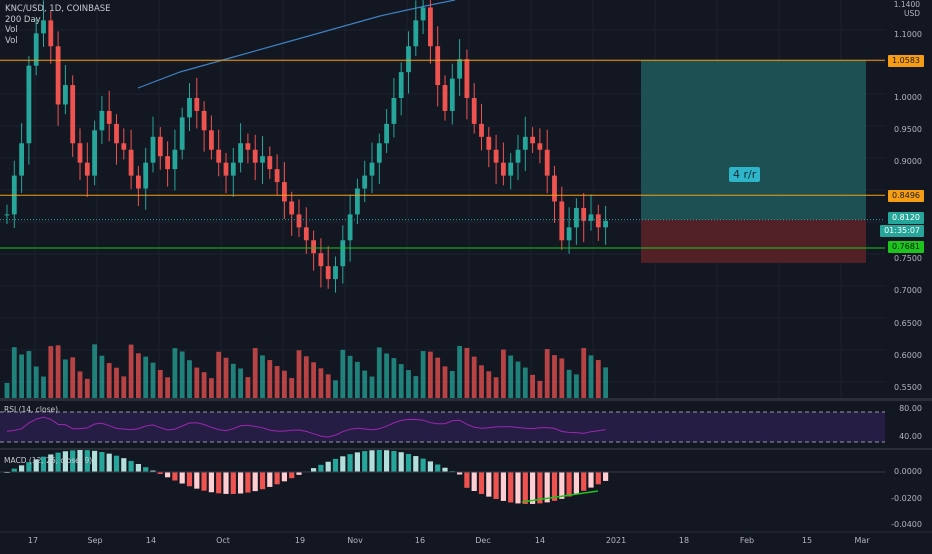 The width and height of the screenshot is (932, 554). Describe the element at coordinates (807, 540) in the screenshot. I see `time-axis-label: 15` at that location.